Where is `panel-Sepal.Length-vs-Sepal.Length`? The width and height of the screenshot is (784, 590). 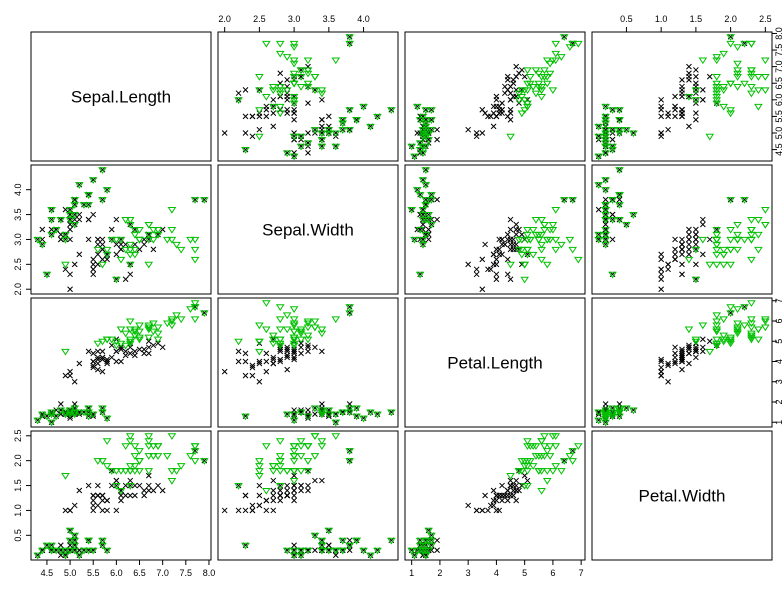
panel-Sepal.Length-vs-Sepal.Length is located at coordinates (121, 96).